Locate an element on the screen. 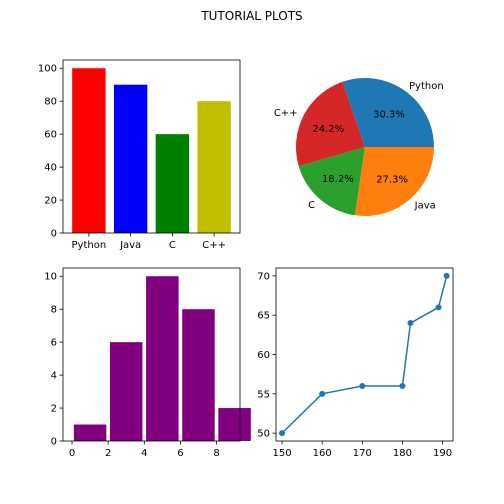 Image resolution: width=504 pixels, height=504 pixels. histogram-xtick-label: 6 is located at coordinates (180, 453).